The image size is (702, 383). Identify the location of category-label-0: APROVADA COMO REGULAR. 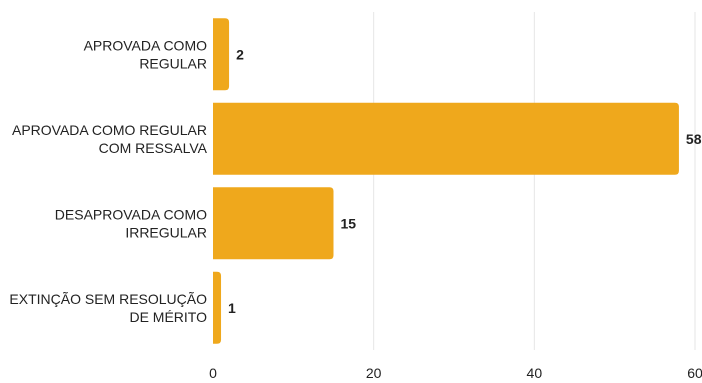
(146, 54).